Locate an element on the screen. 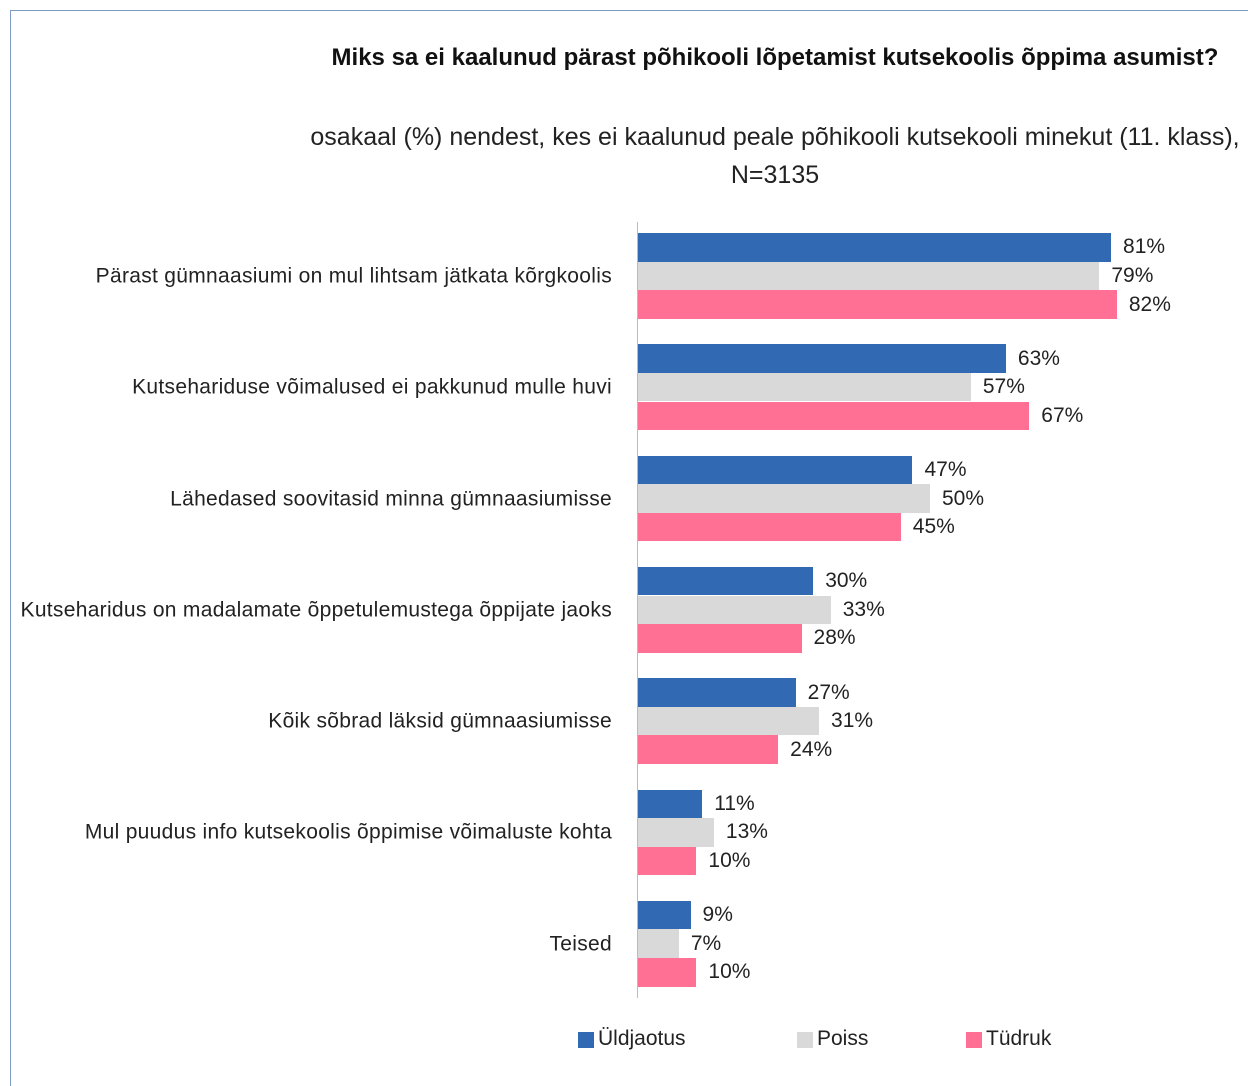 This screenshot has width=1248, height=1086. value-label: 57% is located at coordinates (1003, 387).